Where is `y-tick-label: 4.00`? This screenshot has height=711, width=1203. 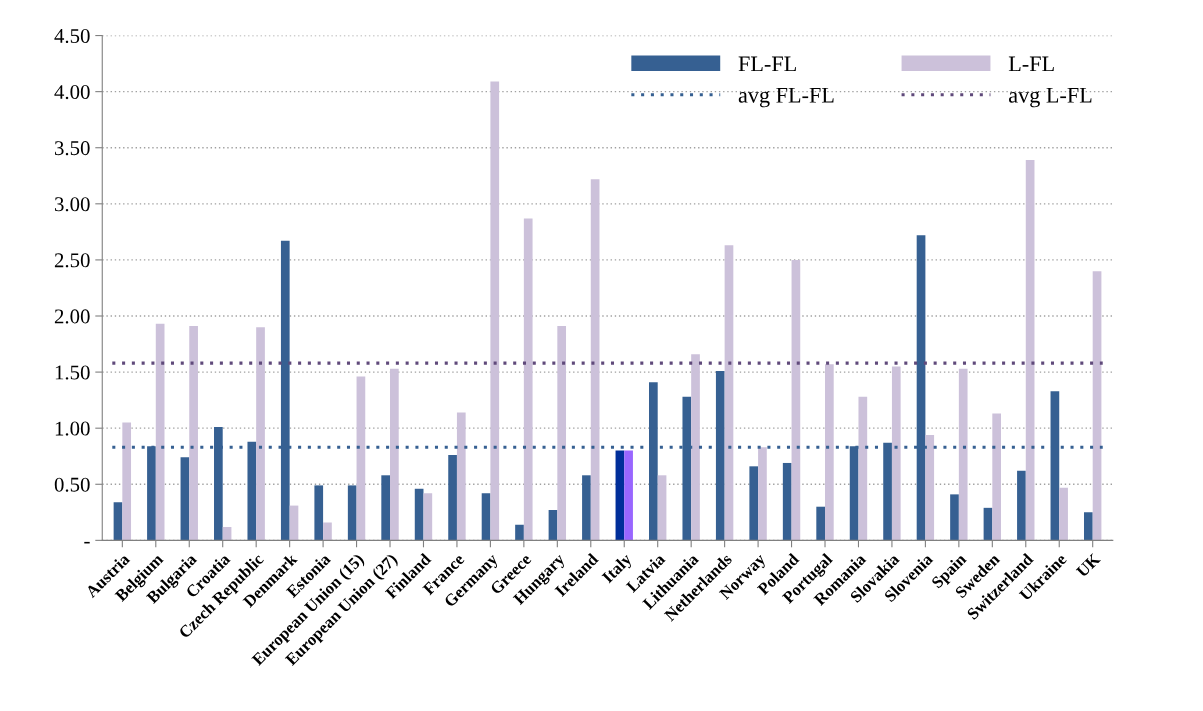
y-tick-label: 4.00 is located at coordinates (72, 92).